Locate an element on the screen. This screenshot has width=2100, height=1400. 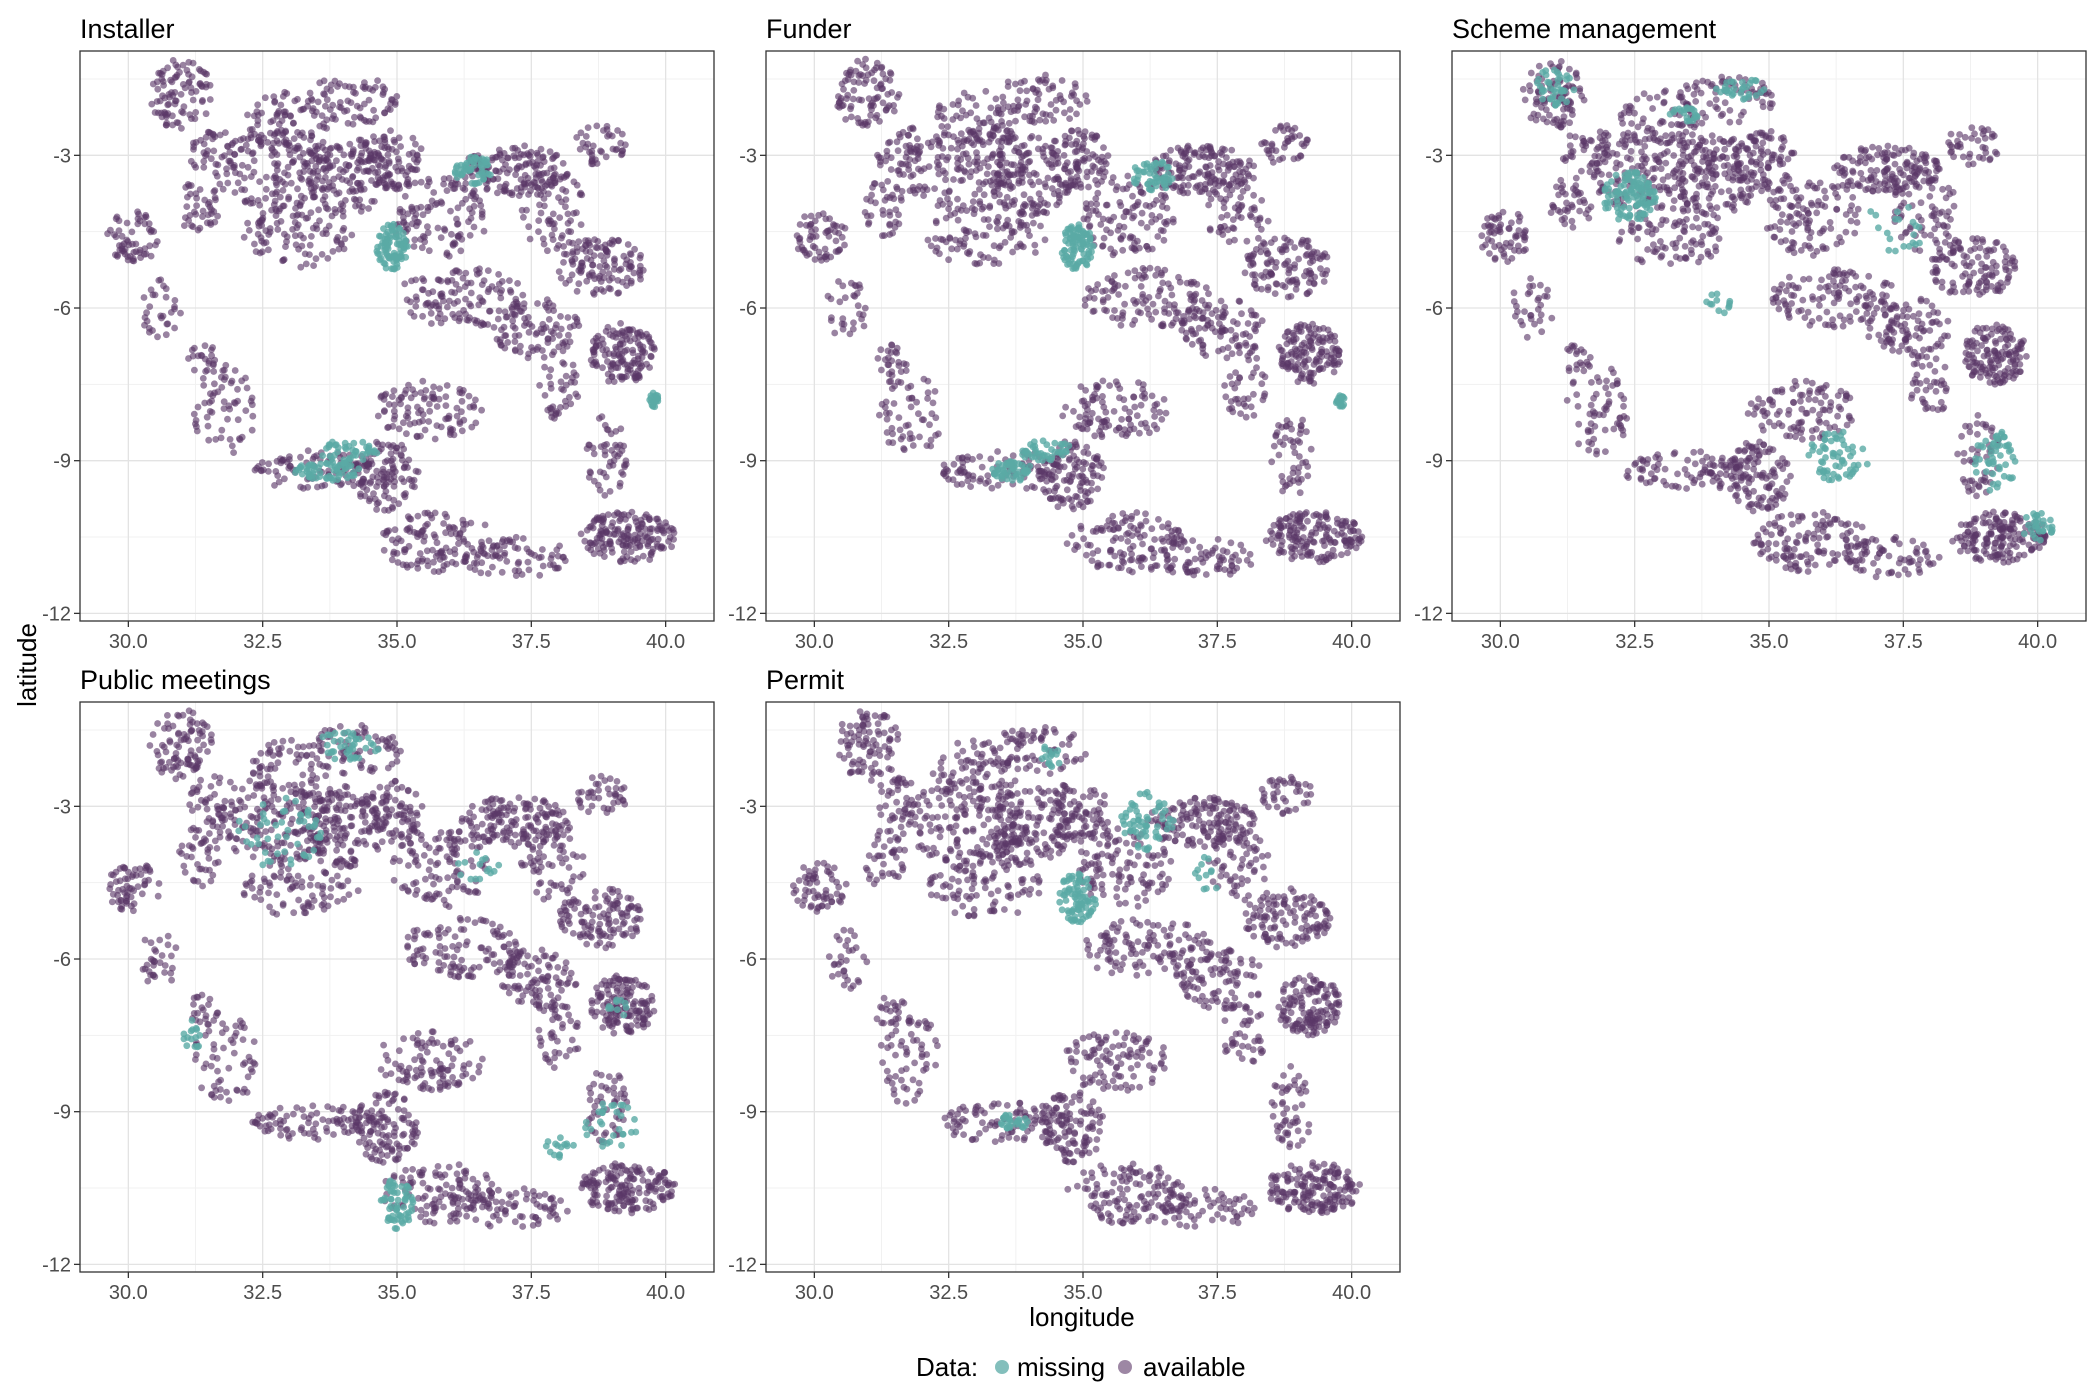
point-missing is located at coordinates (394, 256).